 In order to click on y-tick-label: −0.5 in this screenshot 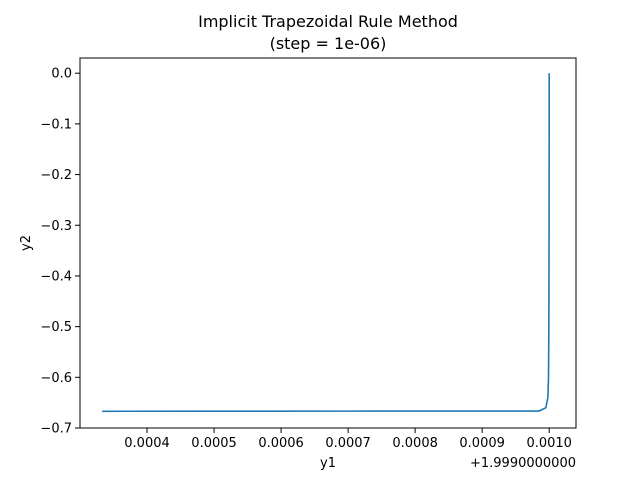, I will do `click(56, 327)`.